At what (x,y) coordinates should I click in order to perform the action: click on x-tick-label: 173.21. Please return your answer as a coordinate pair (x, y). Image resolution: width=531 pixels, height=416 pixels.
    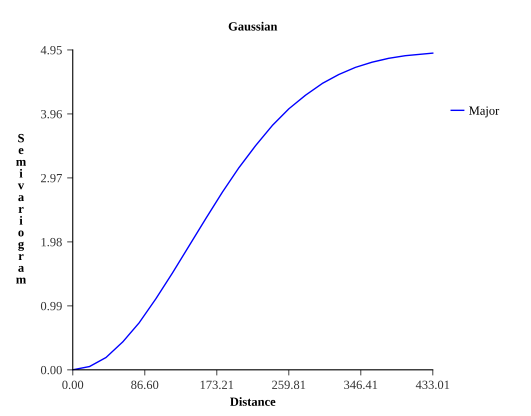
    Looking at the image, I should click on (217, 385).